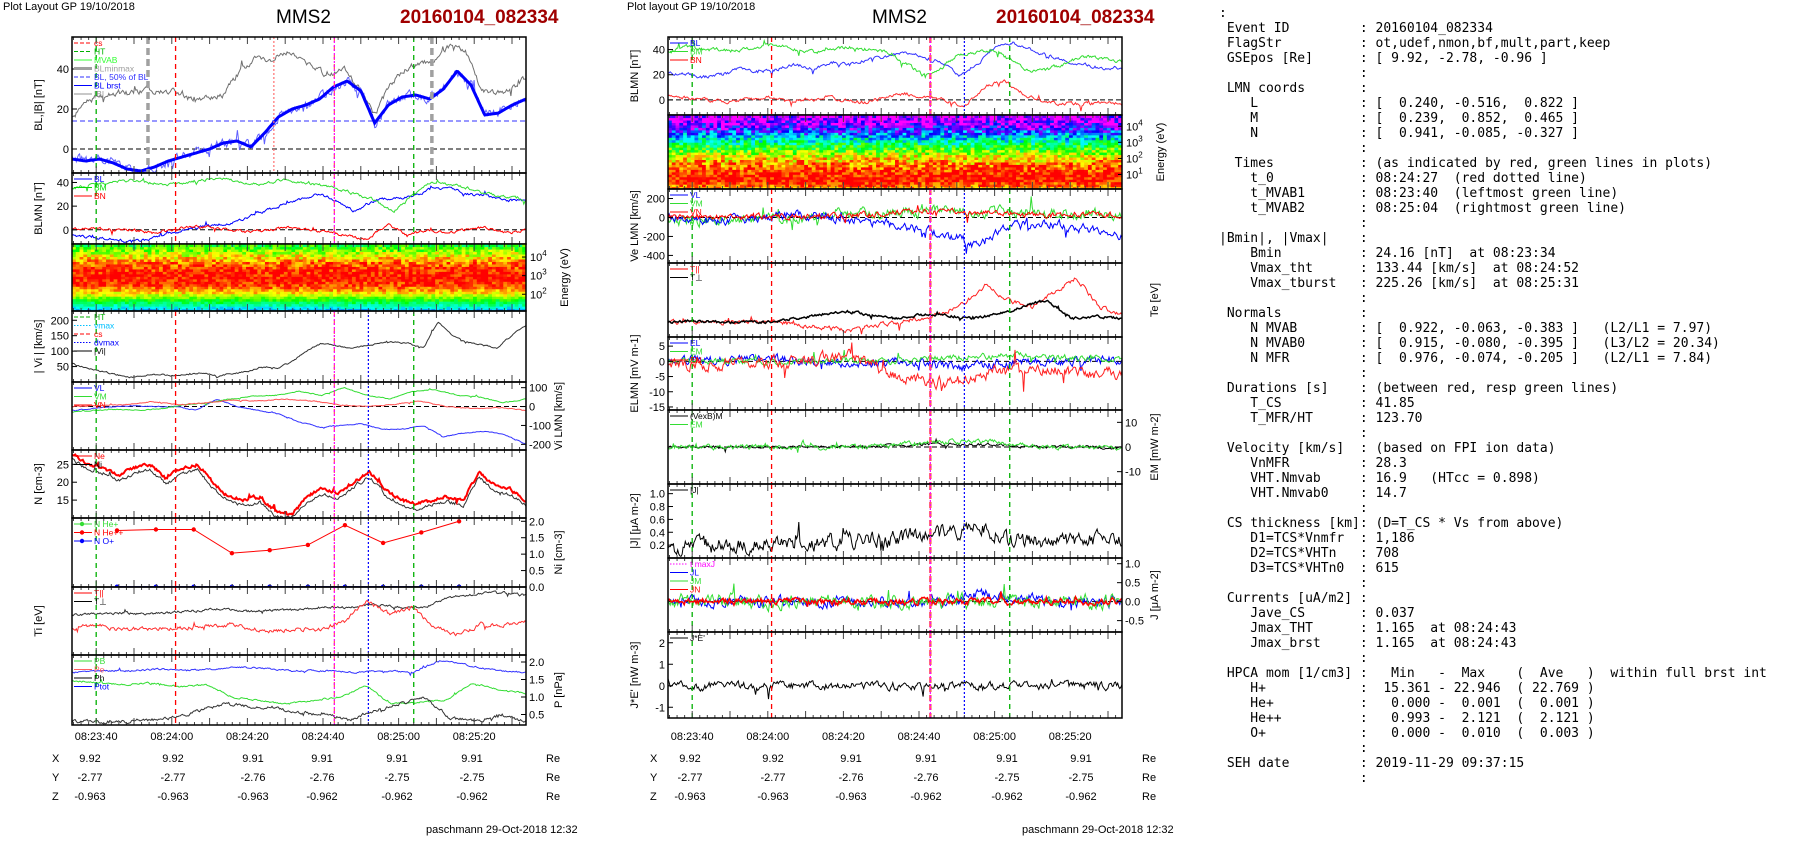  I want to click on legend-label: T⊥, so click(100, 602).